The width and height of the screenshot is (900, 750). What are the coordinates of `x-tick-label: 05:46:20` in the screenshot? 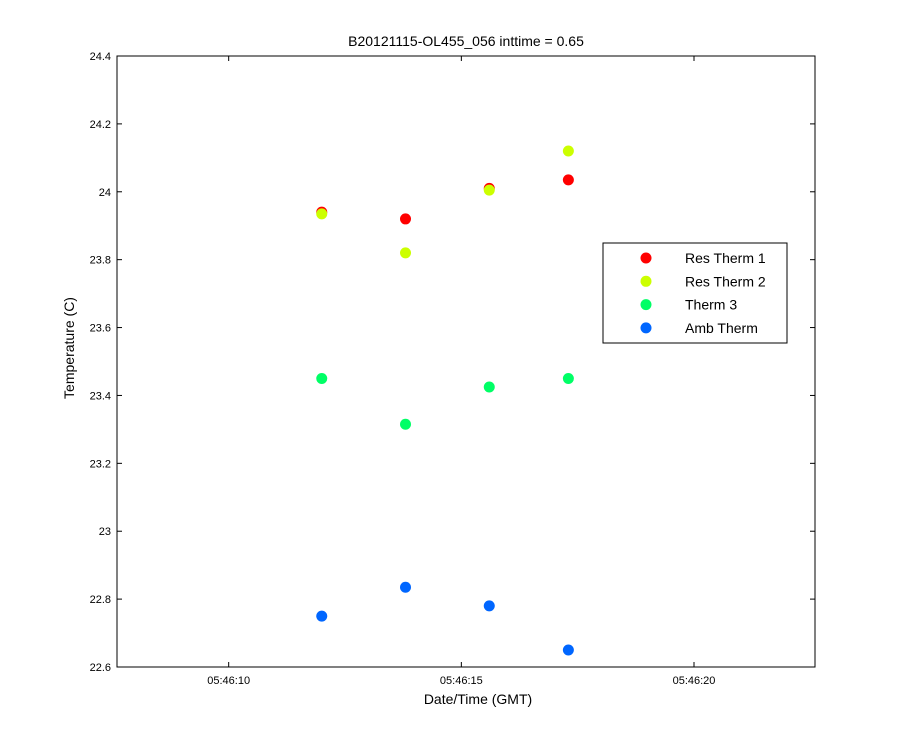 It's located at (694, 681).